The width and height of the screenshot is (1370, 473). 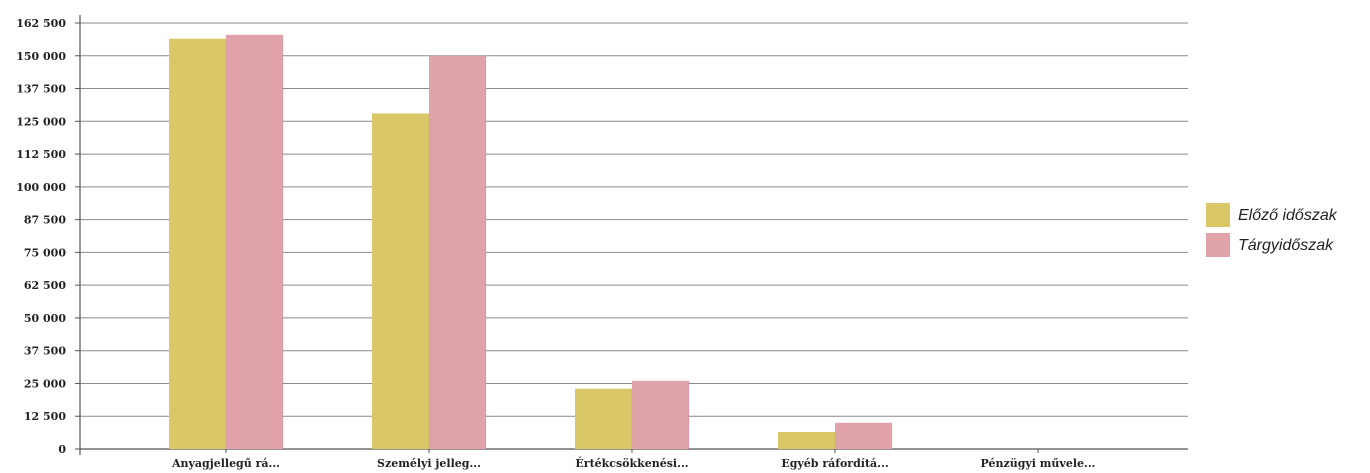 What do you see at coordinates (41, 121) in the screenshot?
I see `y-tick-label: 125 000` at bounding box center [41, 121].